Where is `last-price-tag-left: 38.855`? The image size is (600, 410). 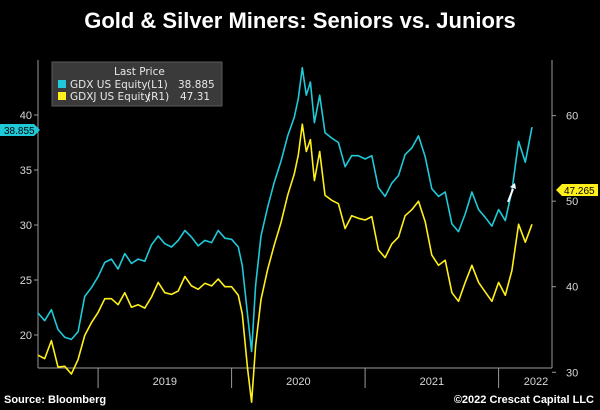 last-price-tag-left: 38.855 is located at coordinates (20, 130).